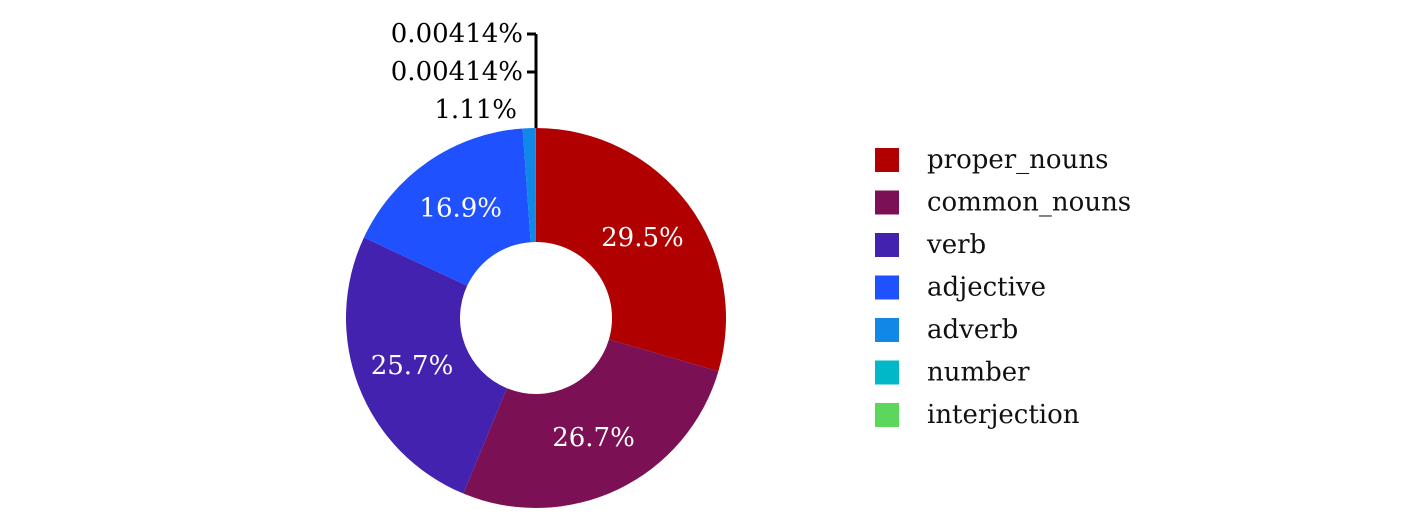  I want to click on legend-item-proper-nouns: proper_nouns, so click(991, 160).